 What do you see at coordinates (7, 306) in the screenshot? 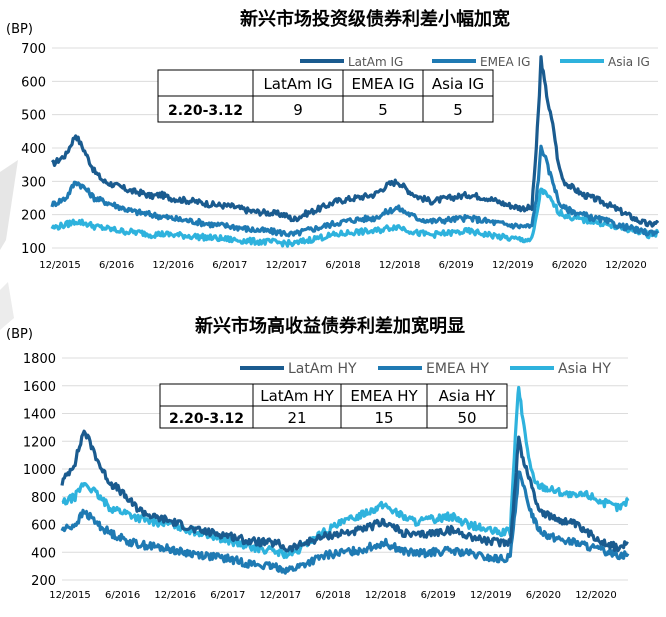
I see `watermark-swoosh-lower` at bounding box center [7, 306].